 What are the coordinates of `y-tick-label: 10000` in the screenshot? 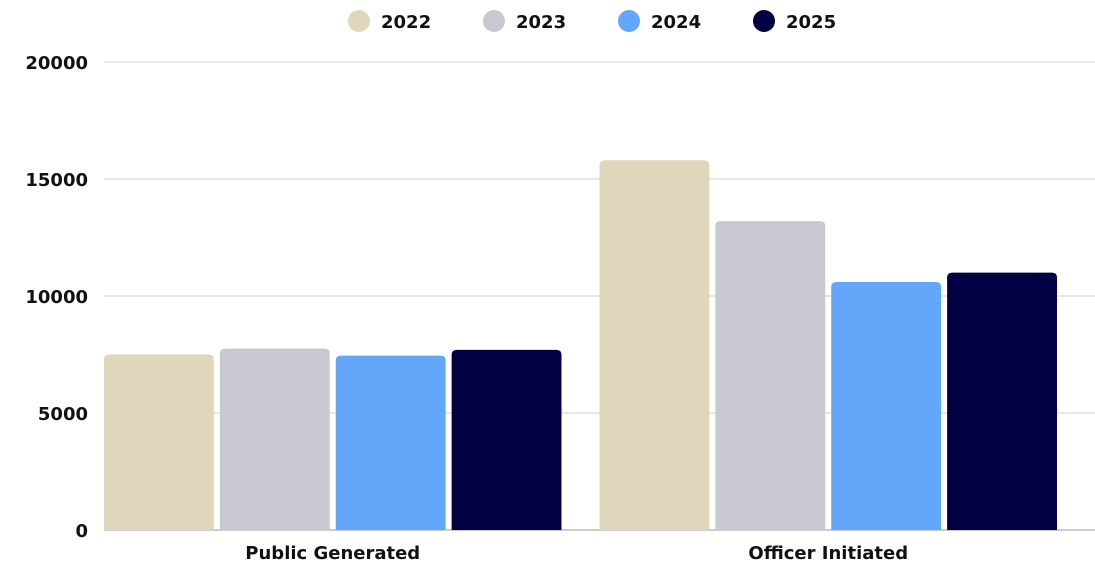 It's located at (56, 297).